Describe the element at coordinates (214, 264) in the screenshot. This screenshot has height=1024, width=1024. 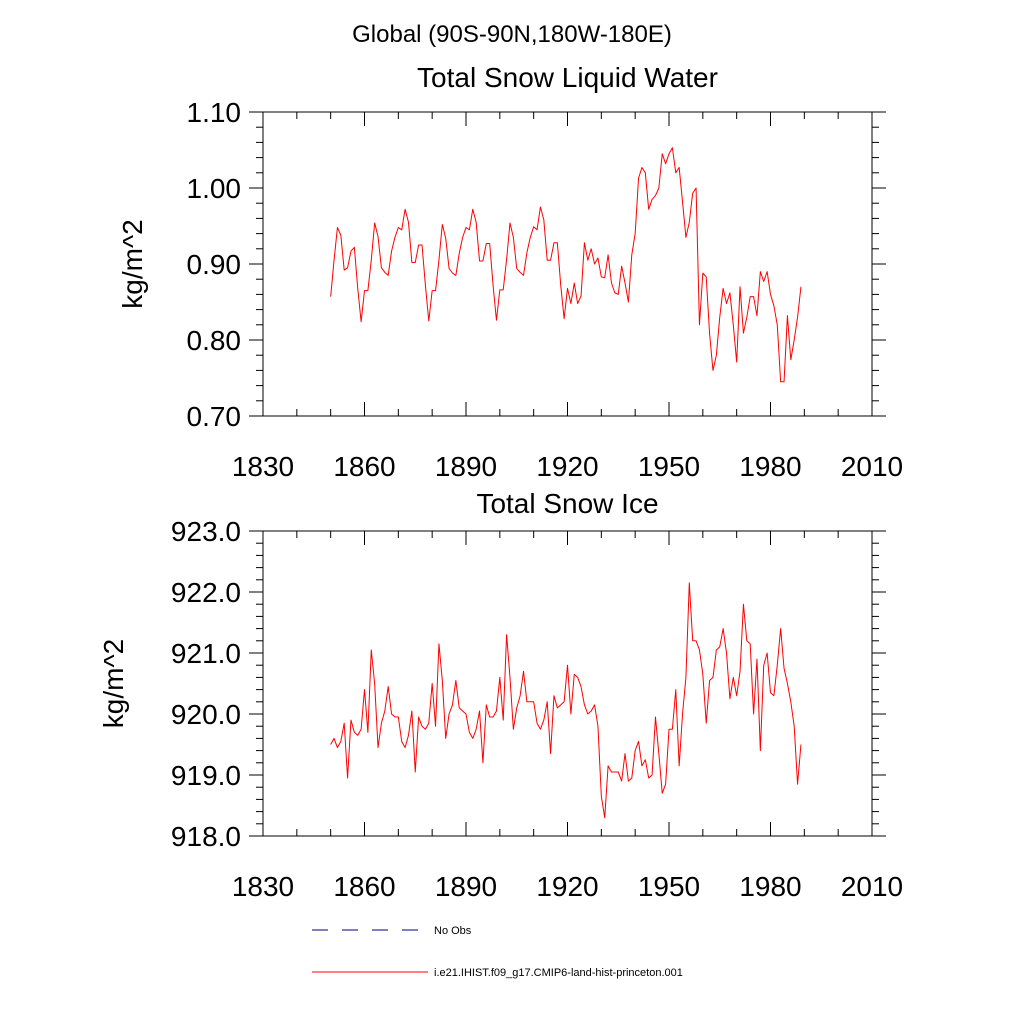
I see `y-tick-label: 0.90` at that location.